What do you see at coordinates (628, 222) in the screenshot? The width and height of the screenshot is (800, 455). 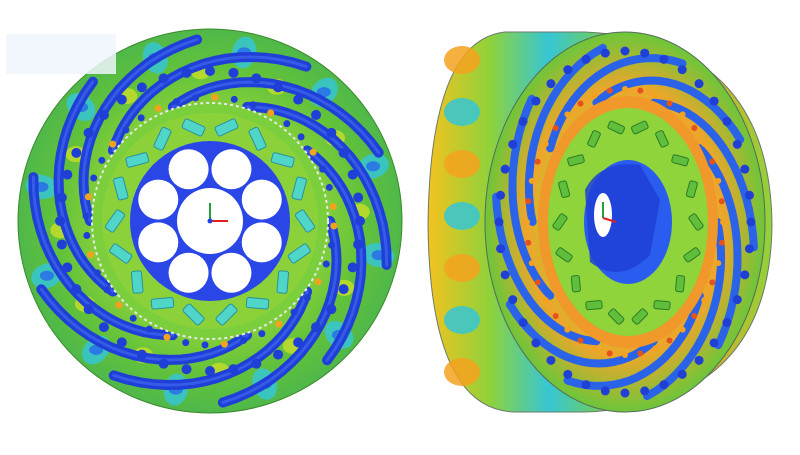 I see `iso-rotor-magnets` at bounding box center [628, 222].